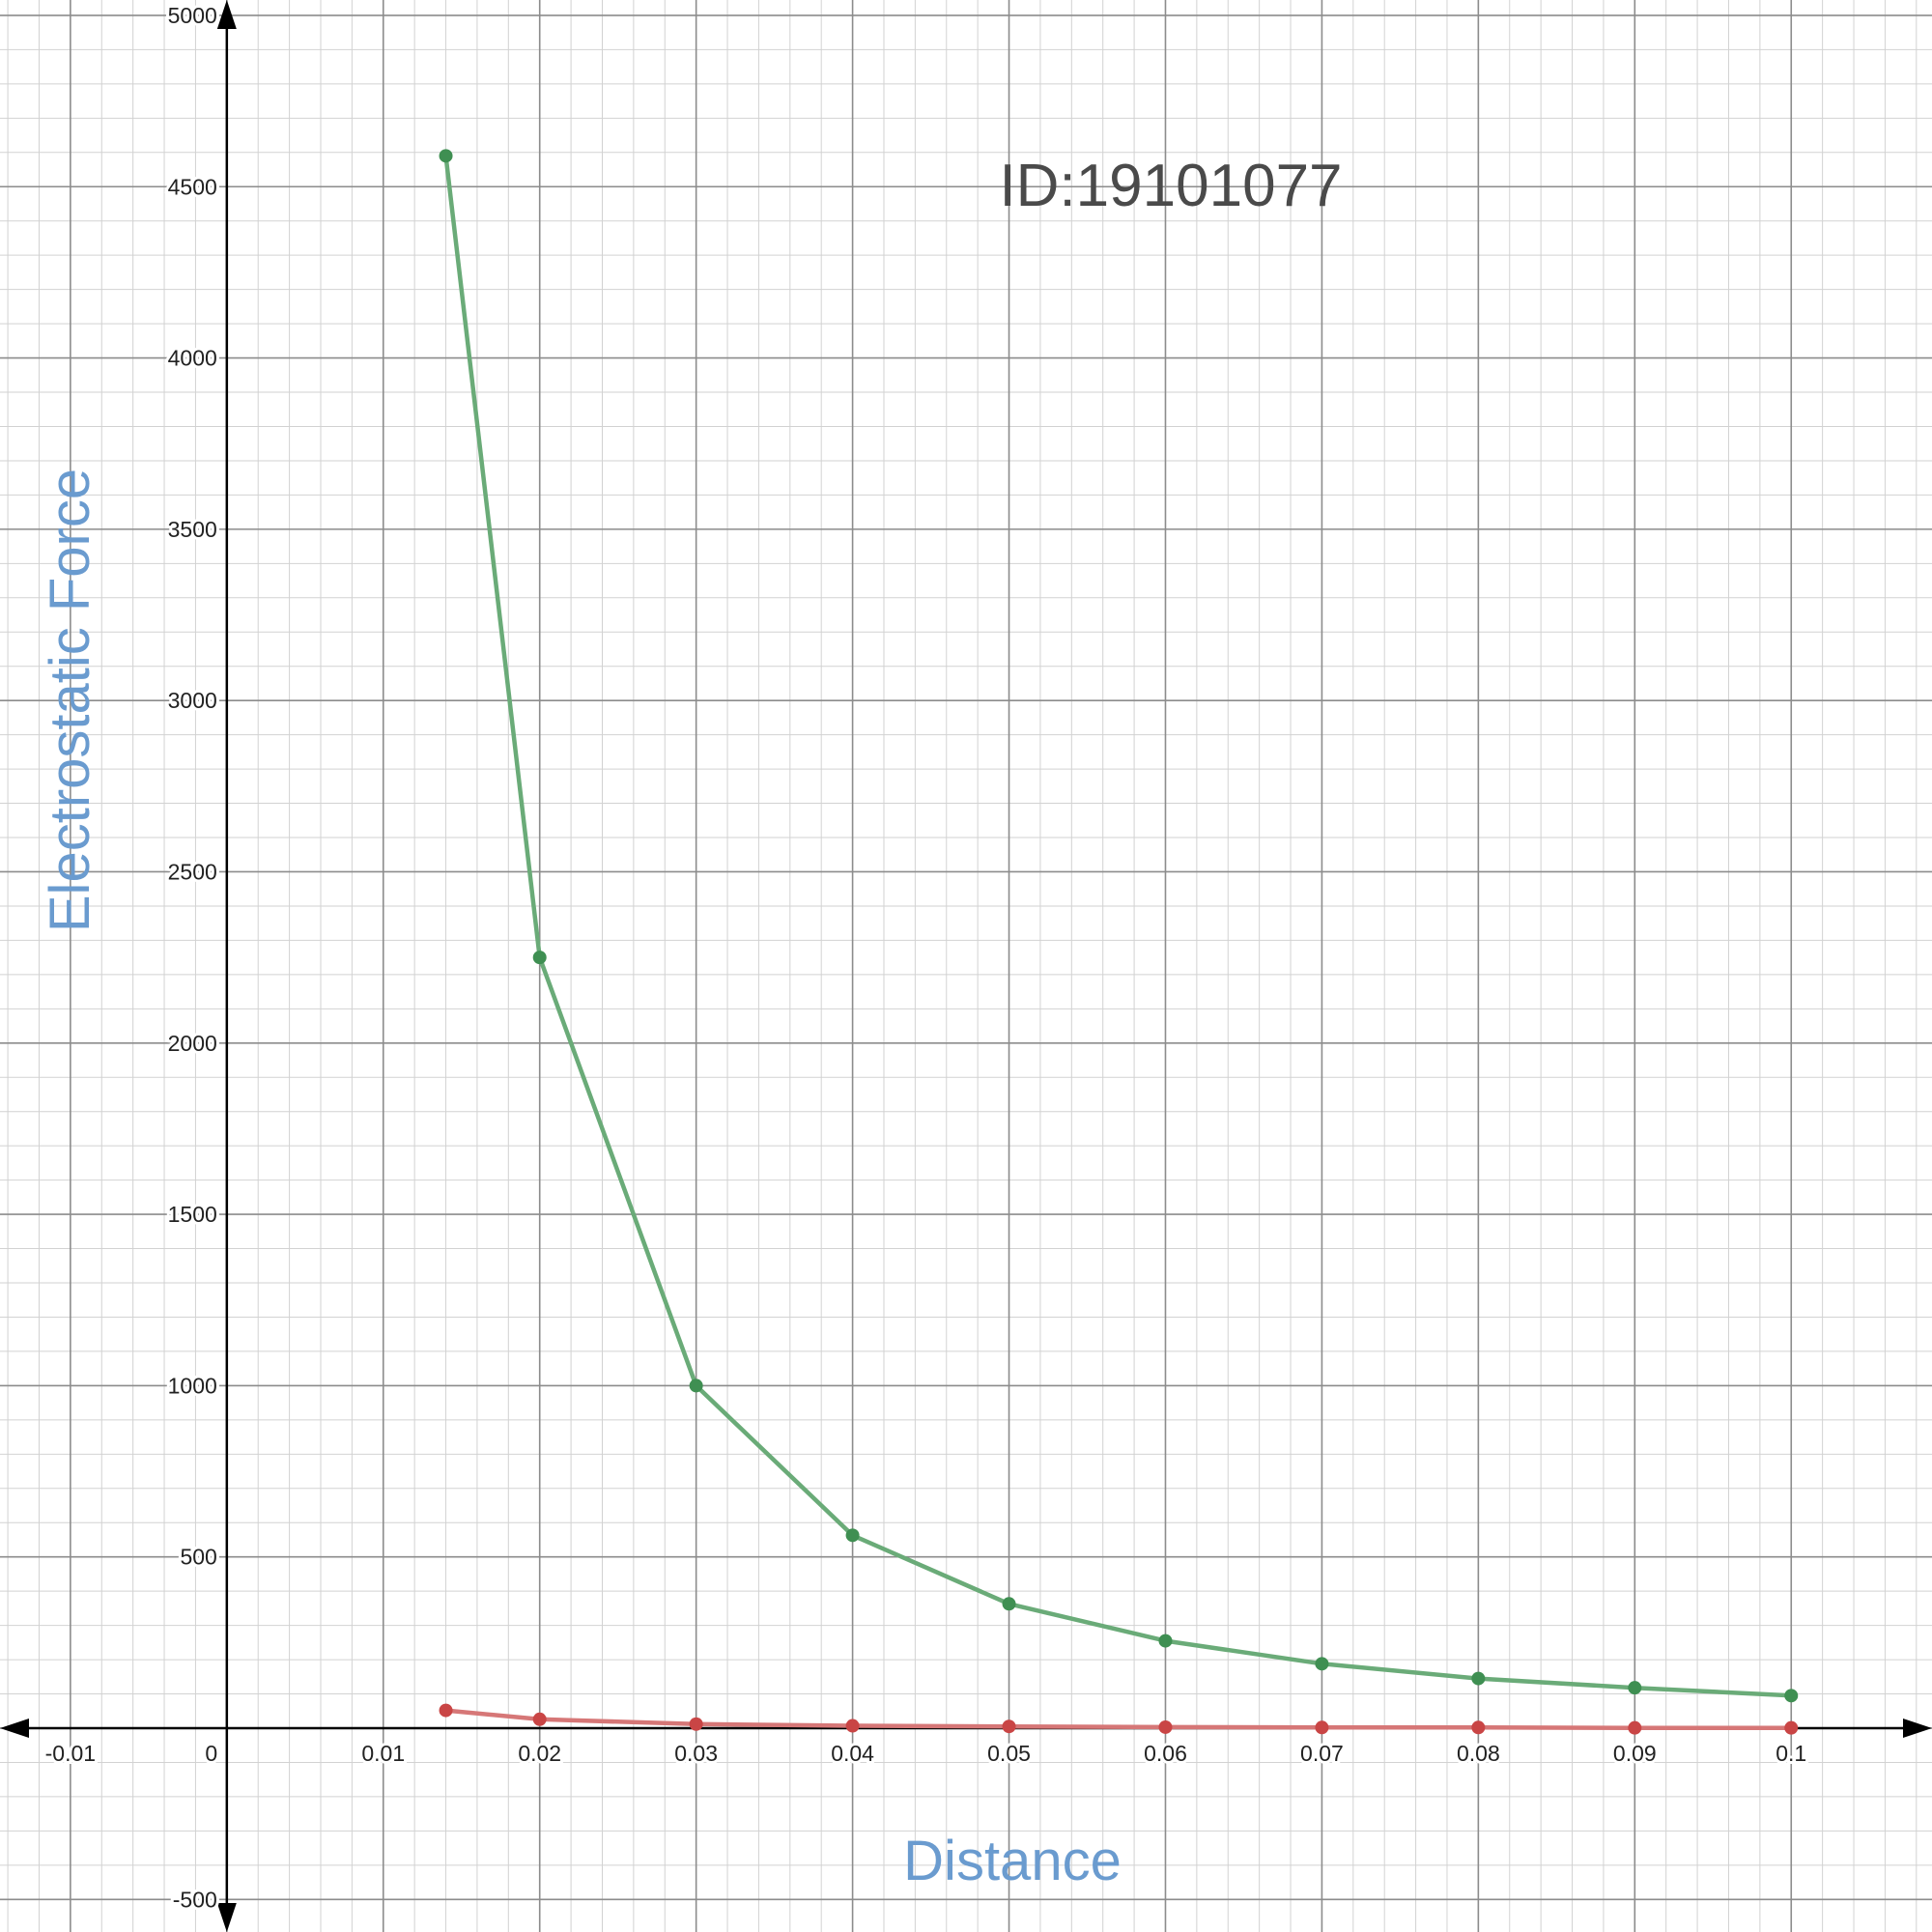 The width and height of the screenshot is (1932, 1932). What do you see at coordinates (192, 15) in the screenshot?
I see `y-tick-label: 5000` at bounding box center [192, 15].